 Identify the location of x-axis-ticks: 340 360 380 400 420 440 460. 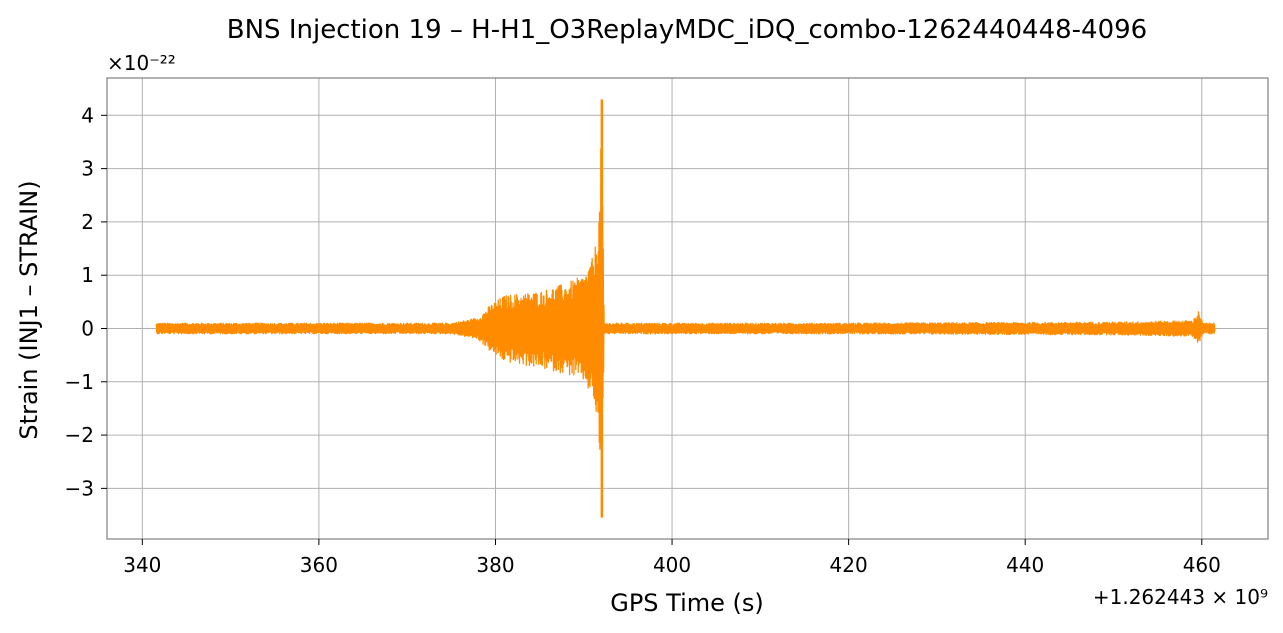
(672, 558).